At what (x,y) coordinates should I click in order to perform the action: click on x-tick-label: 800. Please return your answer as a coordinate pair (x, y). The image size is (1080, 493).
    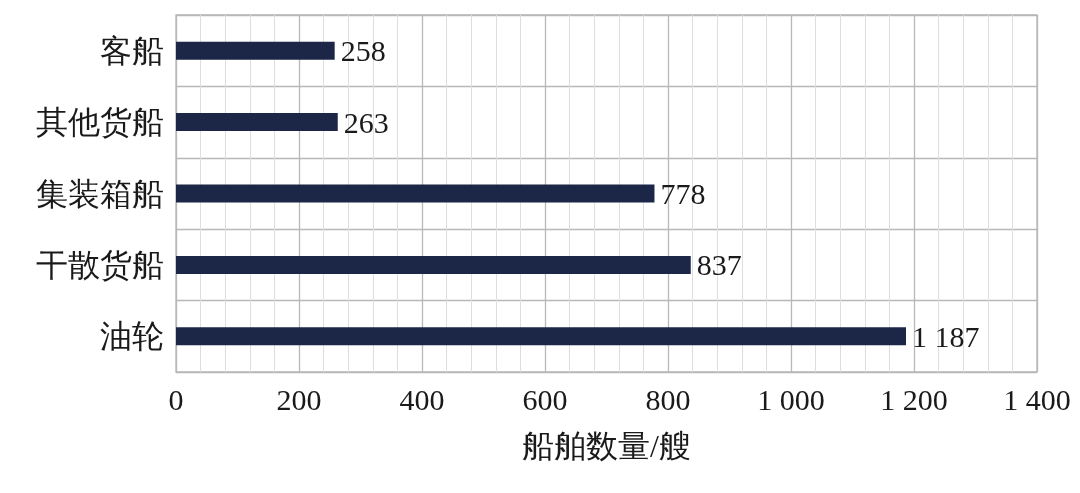
    Looking at the image, I should click on (668, 399).